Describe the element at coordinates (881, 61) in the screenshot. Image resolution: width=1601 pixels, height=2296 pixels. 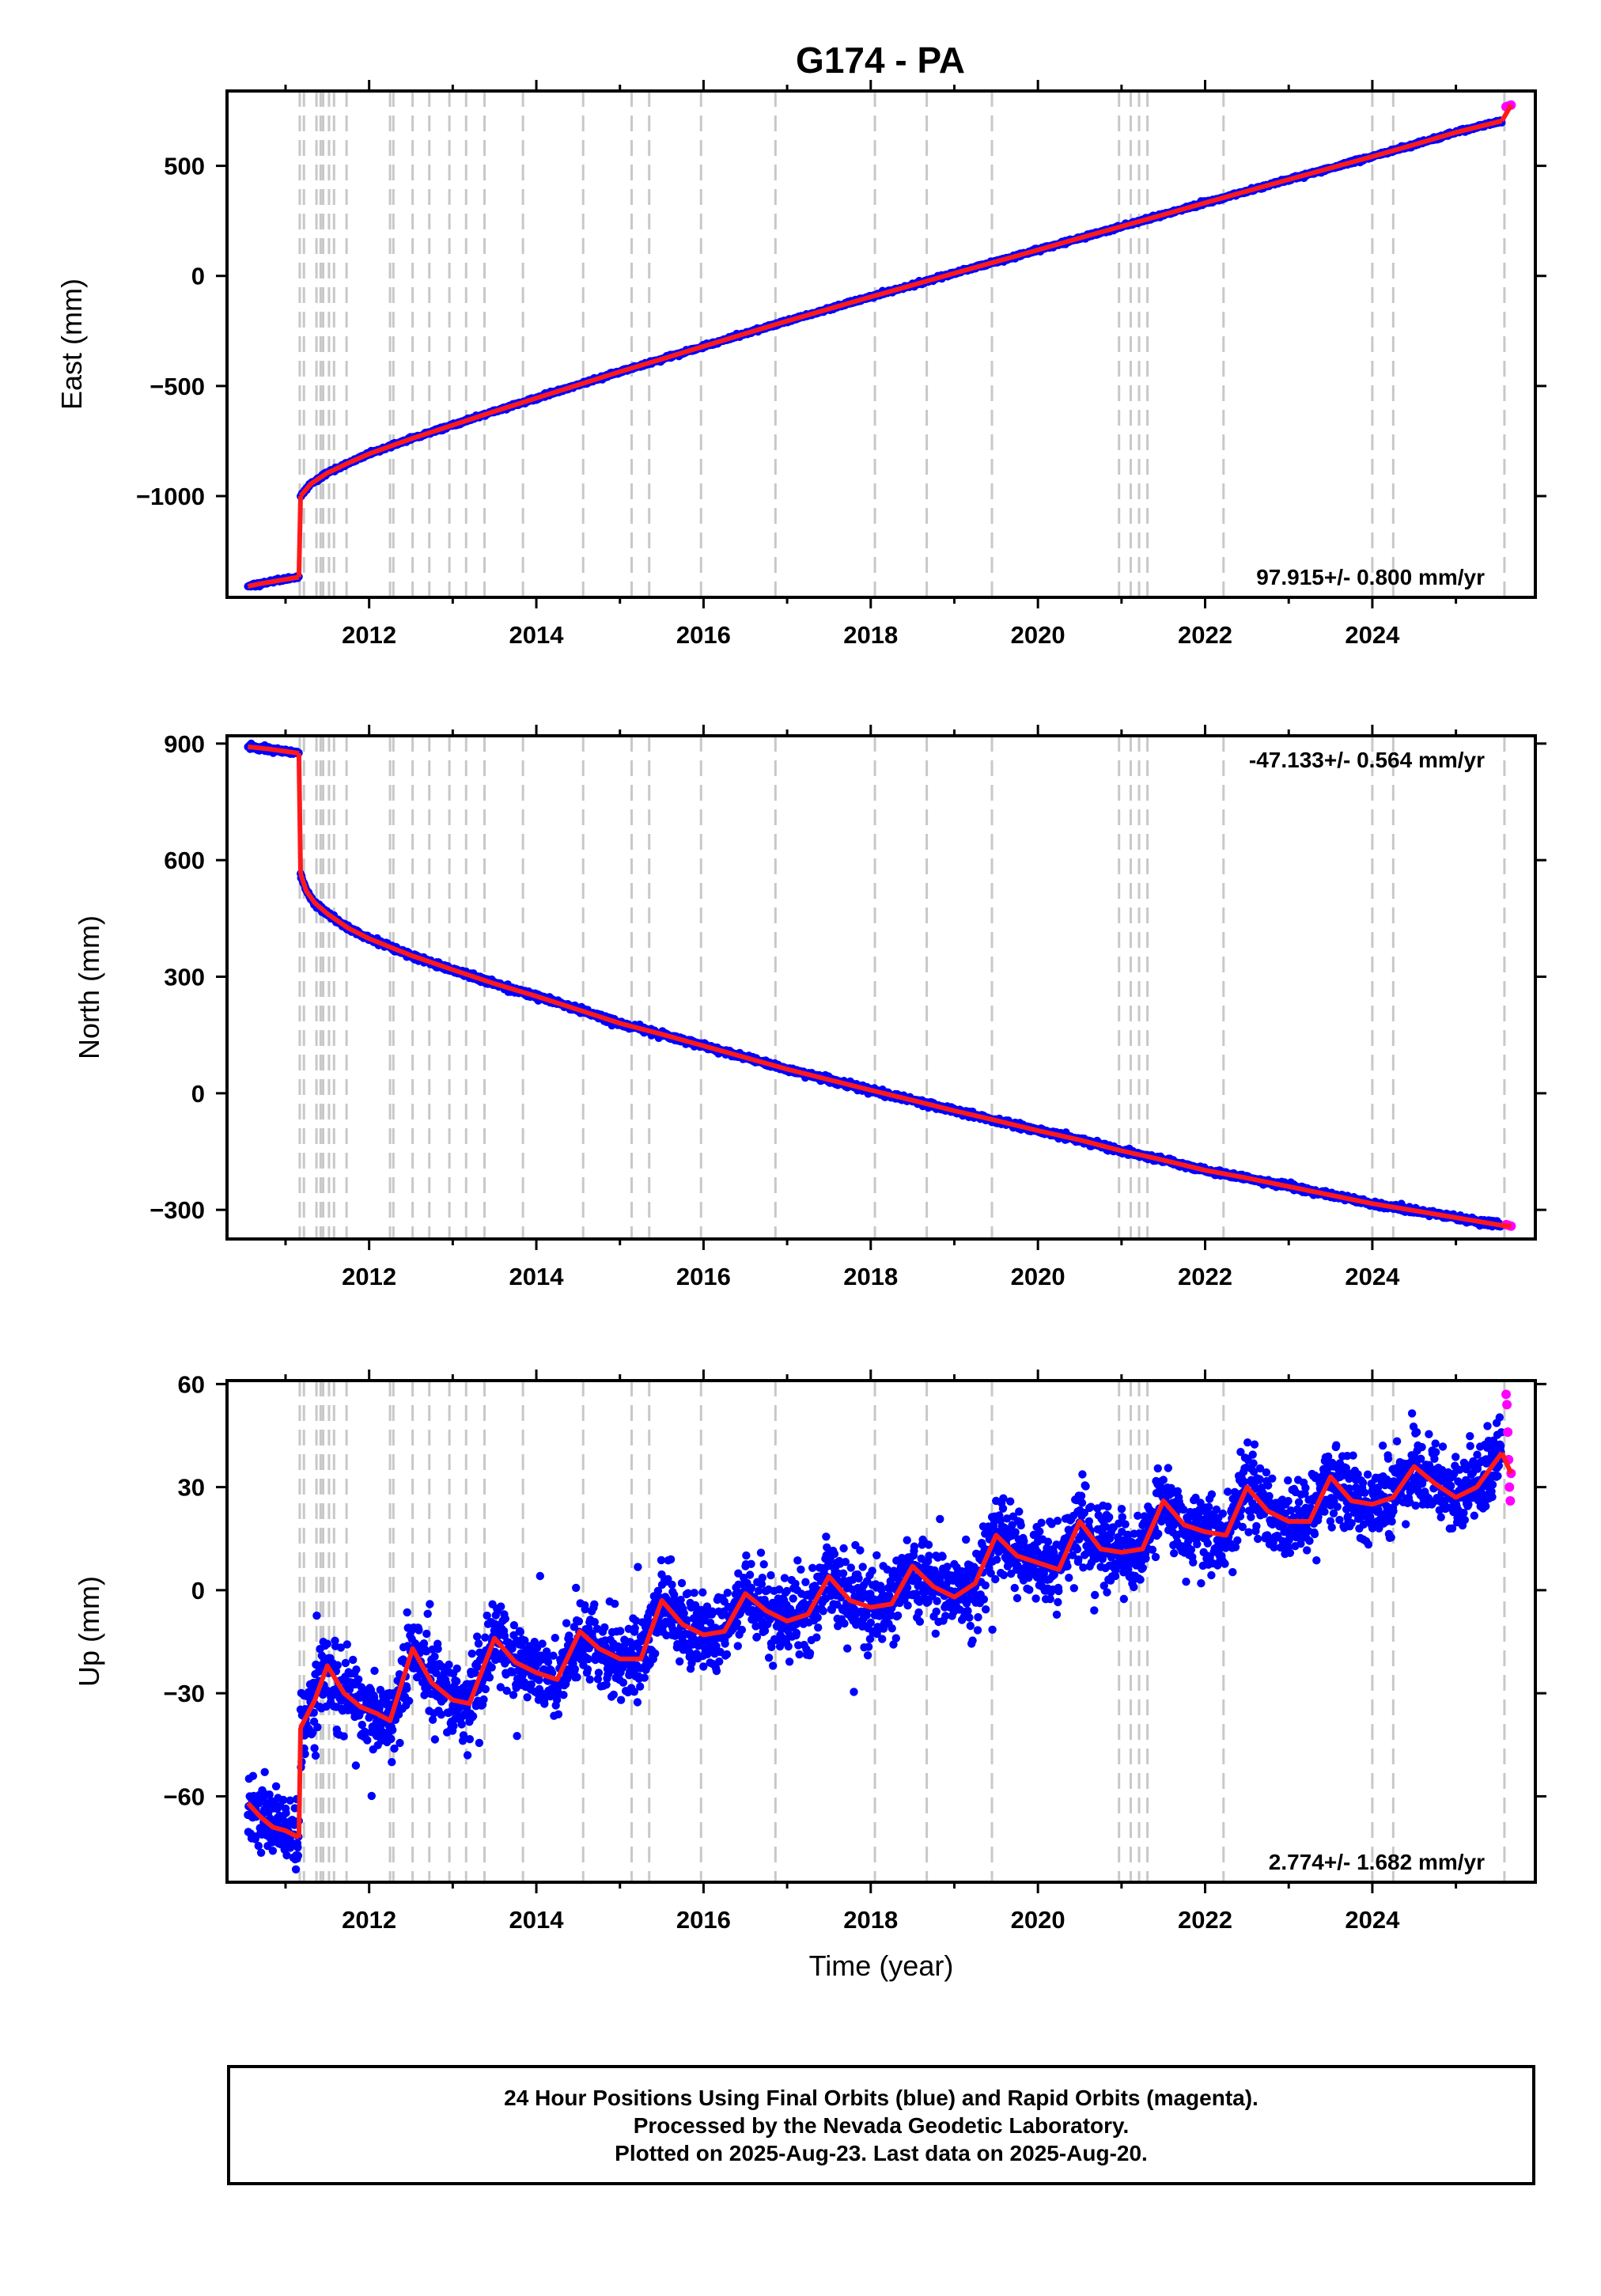
I see `figure-title: G174 - PA` at that location.